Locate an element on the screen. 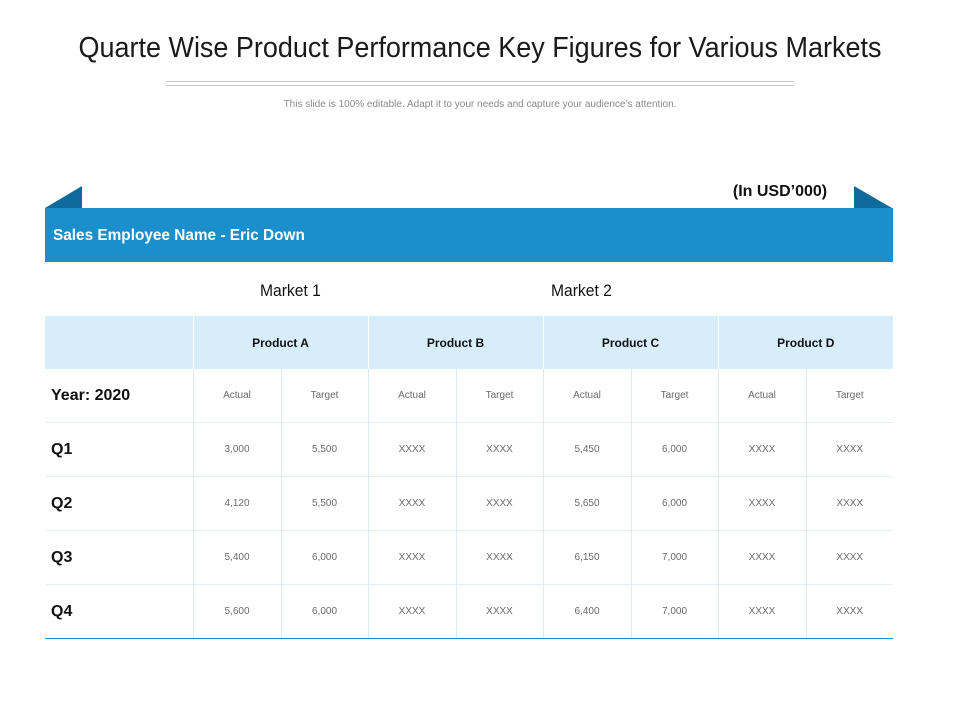 Image resolution: width=960 pixels, height=720 pixels. table-cell: 5,400 is located at coordinates (236, 557).